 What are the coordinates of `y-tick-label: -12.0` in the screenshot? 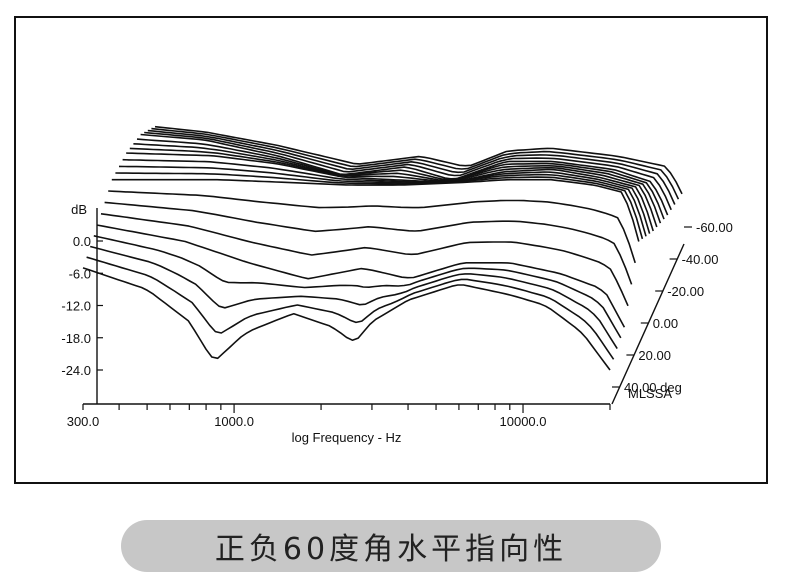 It's located at (76, 306).